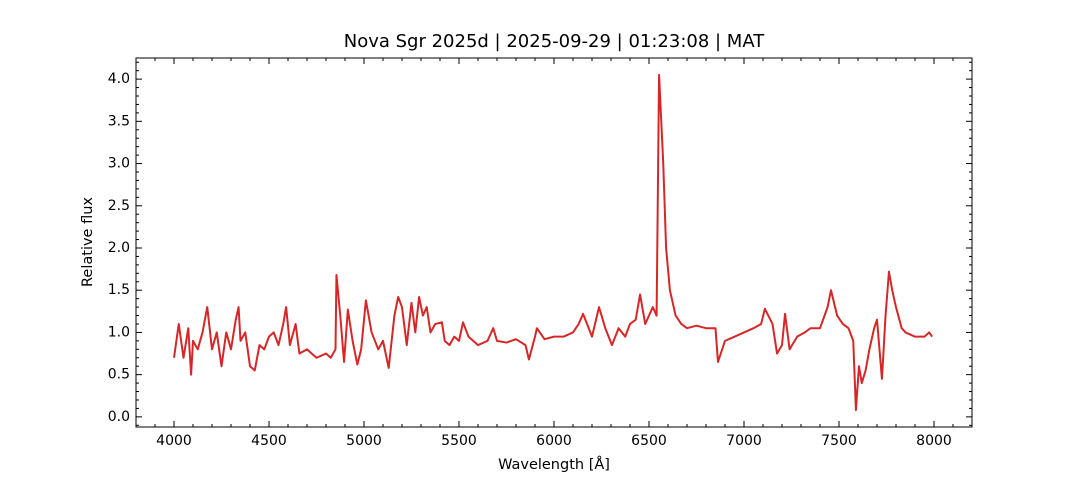  Describe the element at coordinates (934, 441) in the screenshot. I see `x-tick-label: 8000` at that location.